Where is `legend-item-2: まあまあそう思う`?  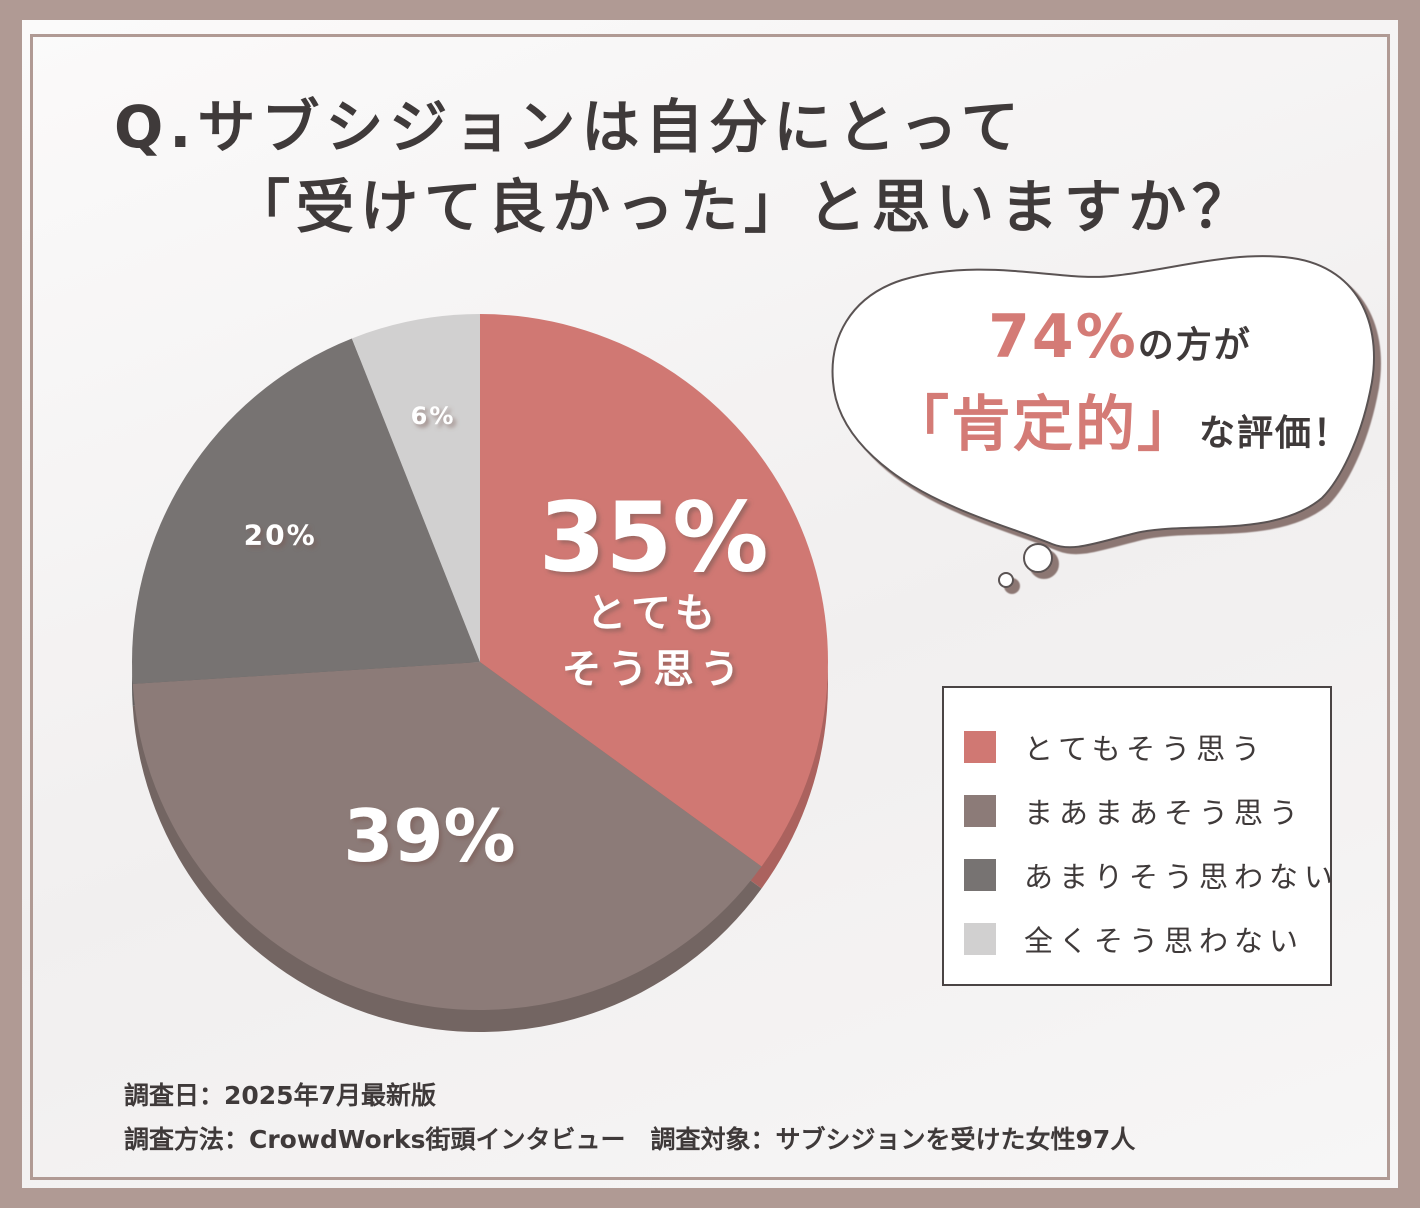
legend-item-2: まあまあそう思う is located at coordinates (1134, 811).